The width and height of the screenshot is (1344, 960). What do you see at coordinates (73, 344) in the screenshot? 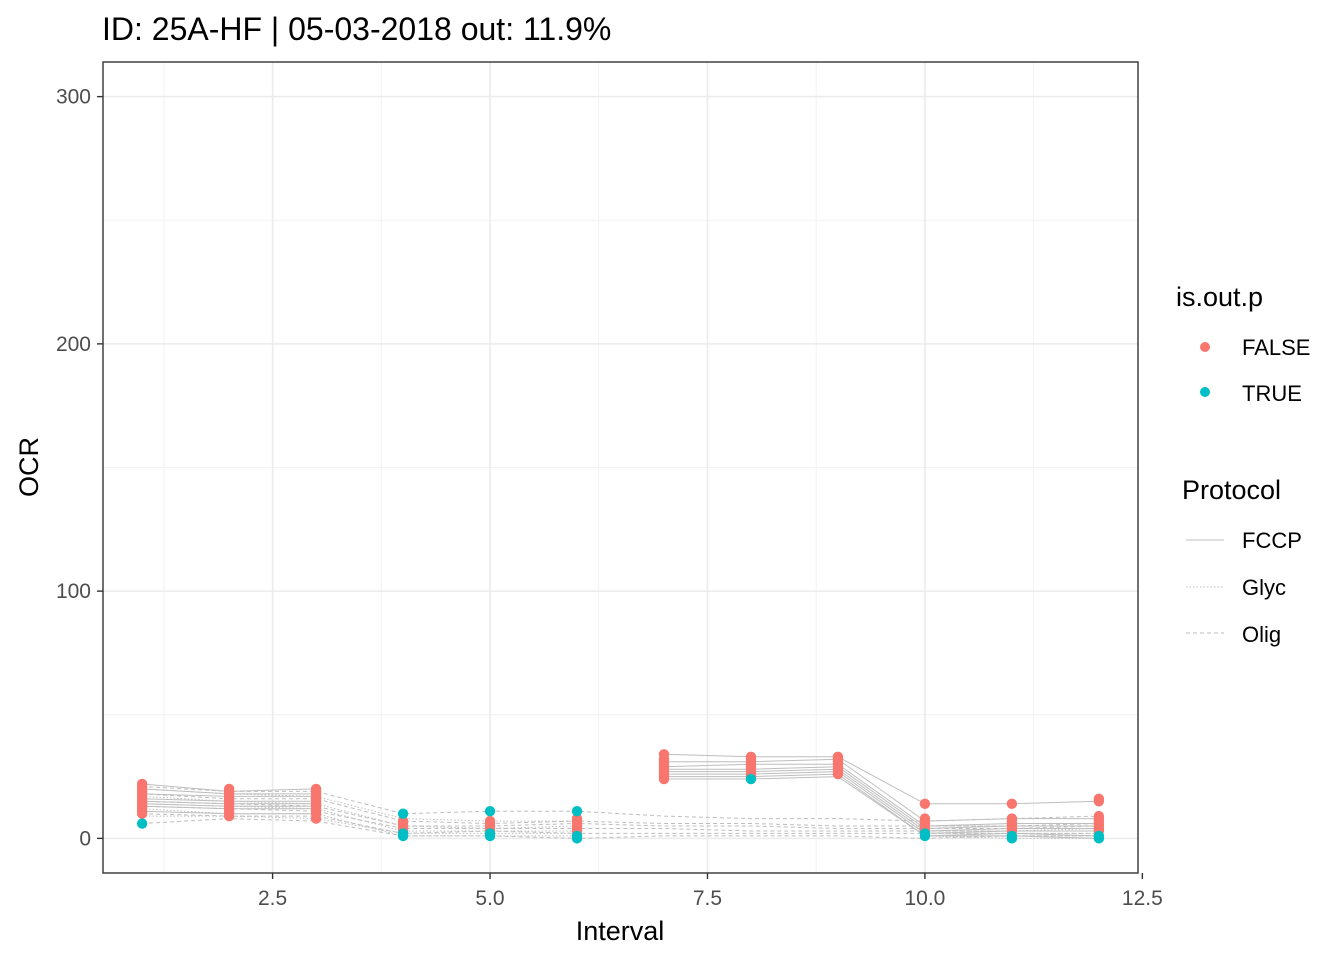
I see `y-tick-label: 200` at bounding box center [73, 344].